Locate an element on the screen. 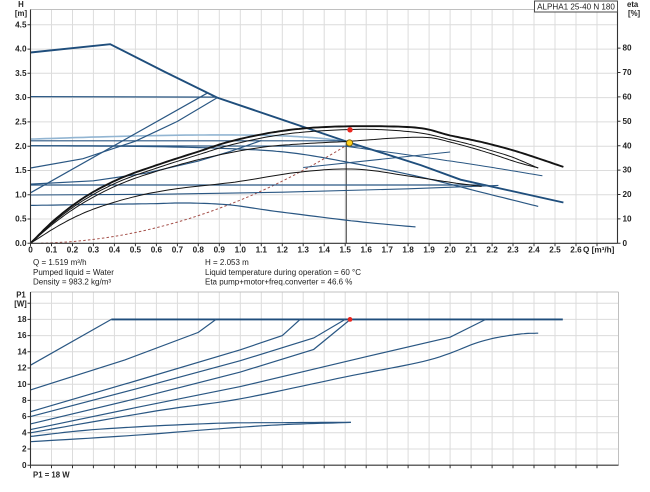 This screenshot has height=492, width=650. svg-text: 2.2 is located at coordinates (492, 250).